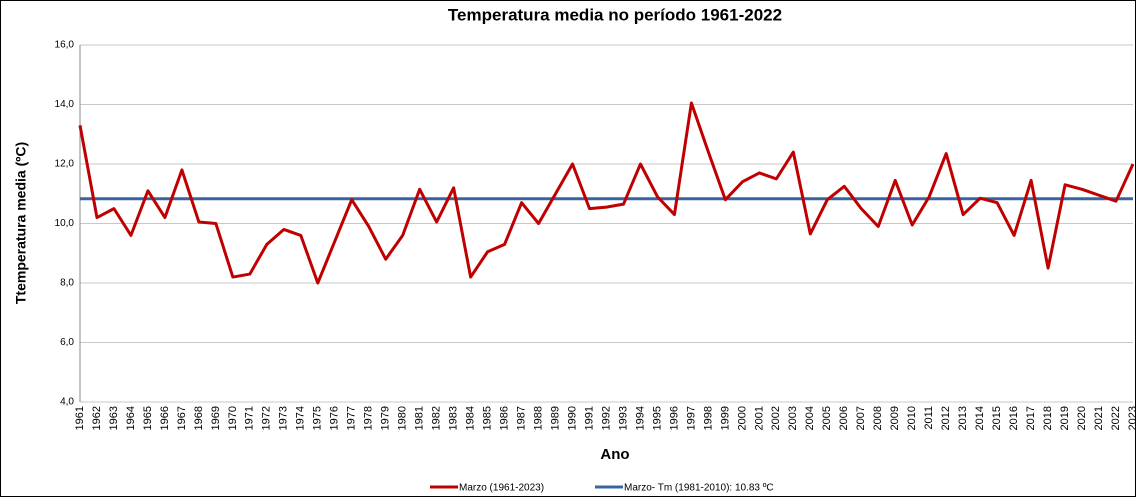  I want to click on x-tick-label: 2008, so click(878, 418).